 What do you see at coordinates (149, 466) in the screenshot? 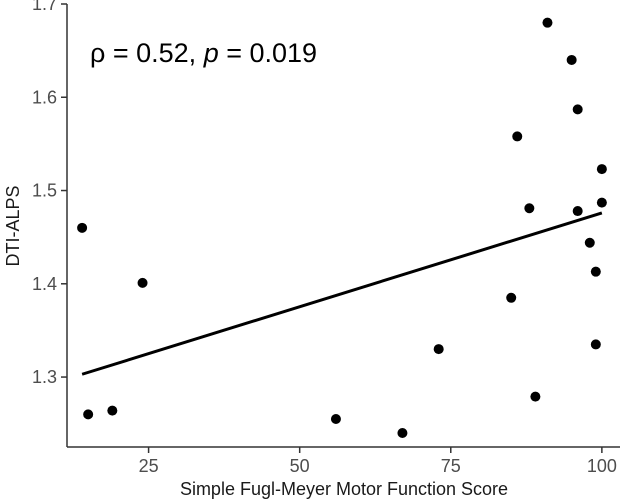
I see `x-tick-label: 25` at bounding box center [149, 466].